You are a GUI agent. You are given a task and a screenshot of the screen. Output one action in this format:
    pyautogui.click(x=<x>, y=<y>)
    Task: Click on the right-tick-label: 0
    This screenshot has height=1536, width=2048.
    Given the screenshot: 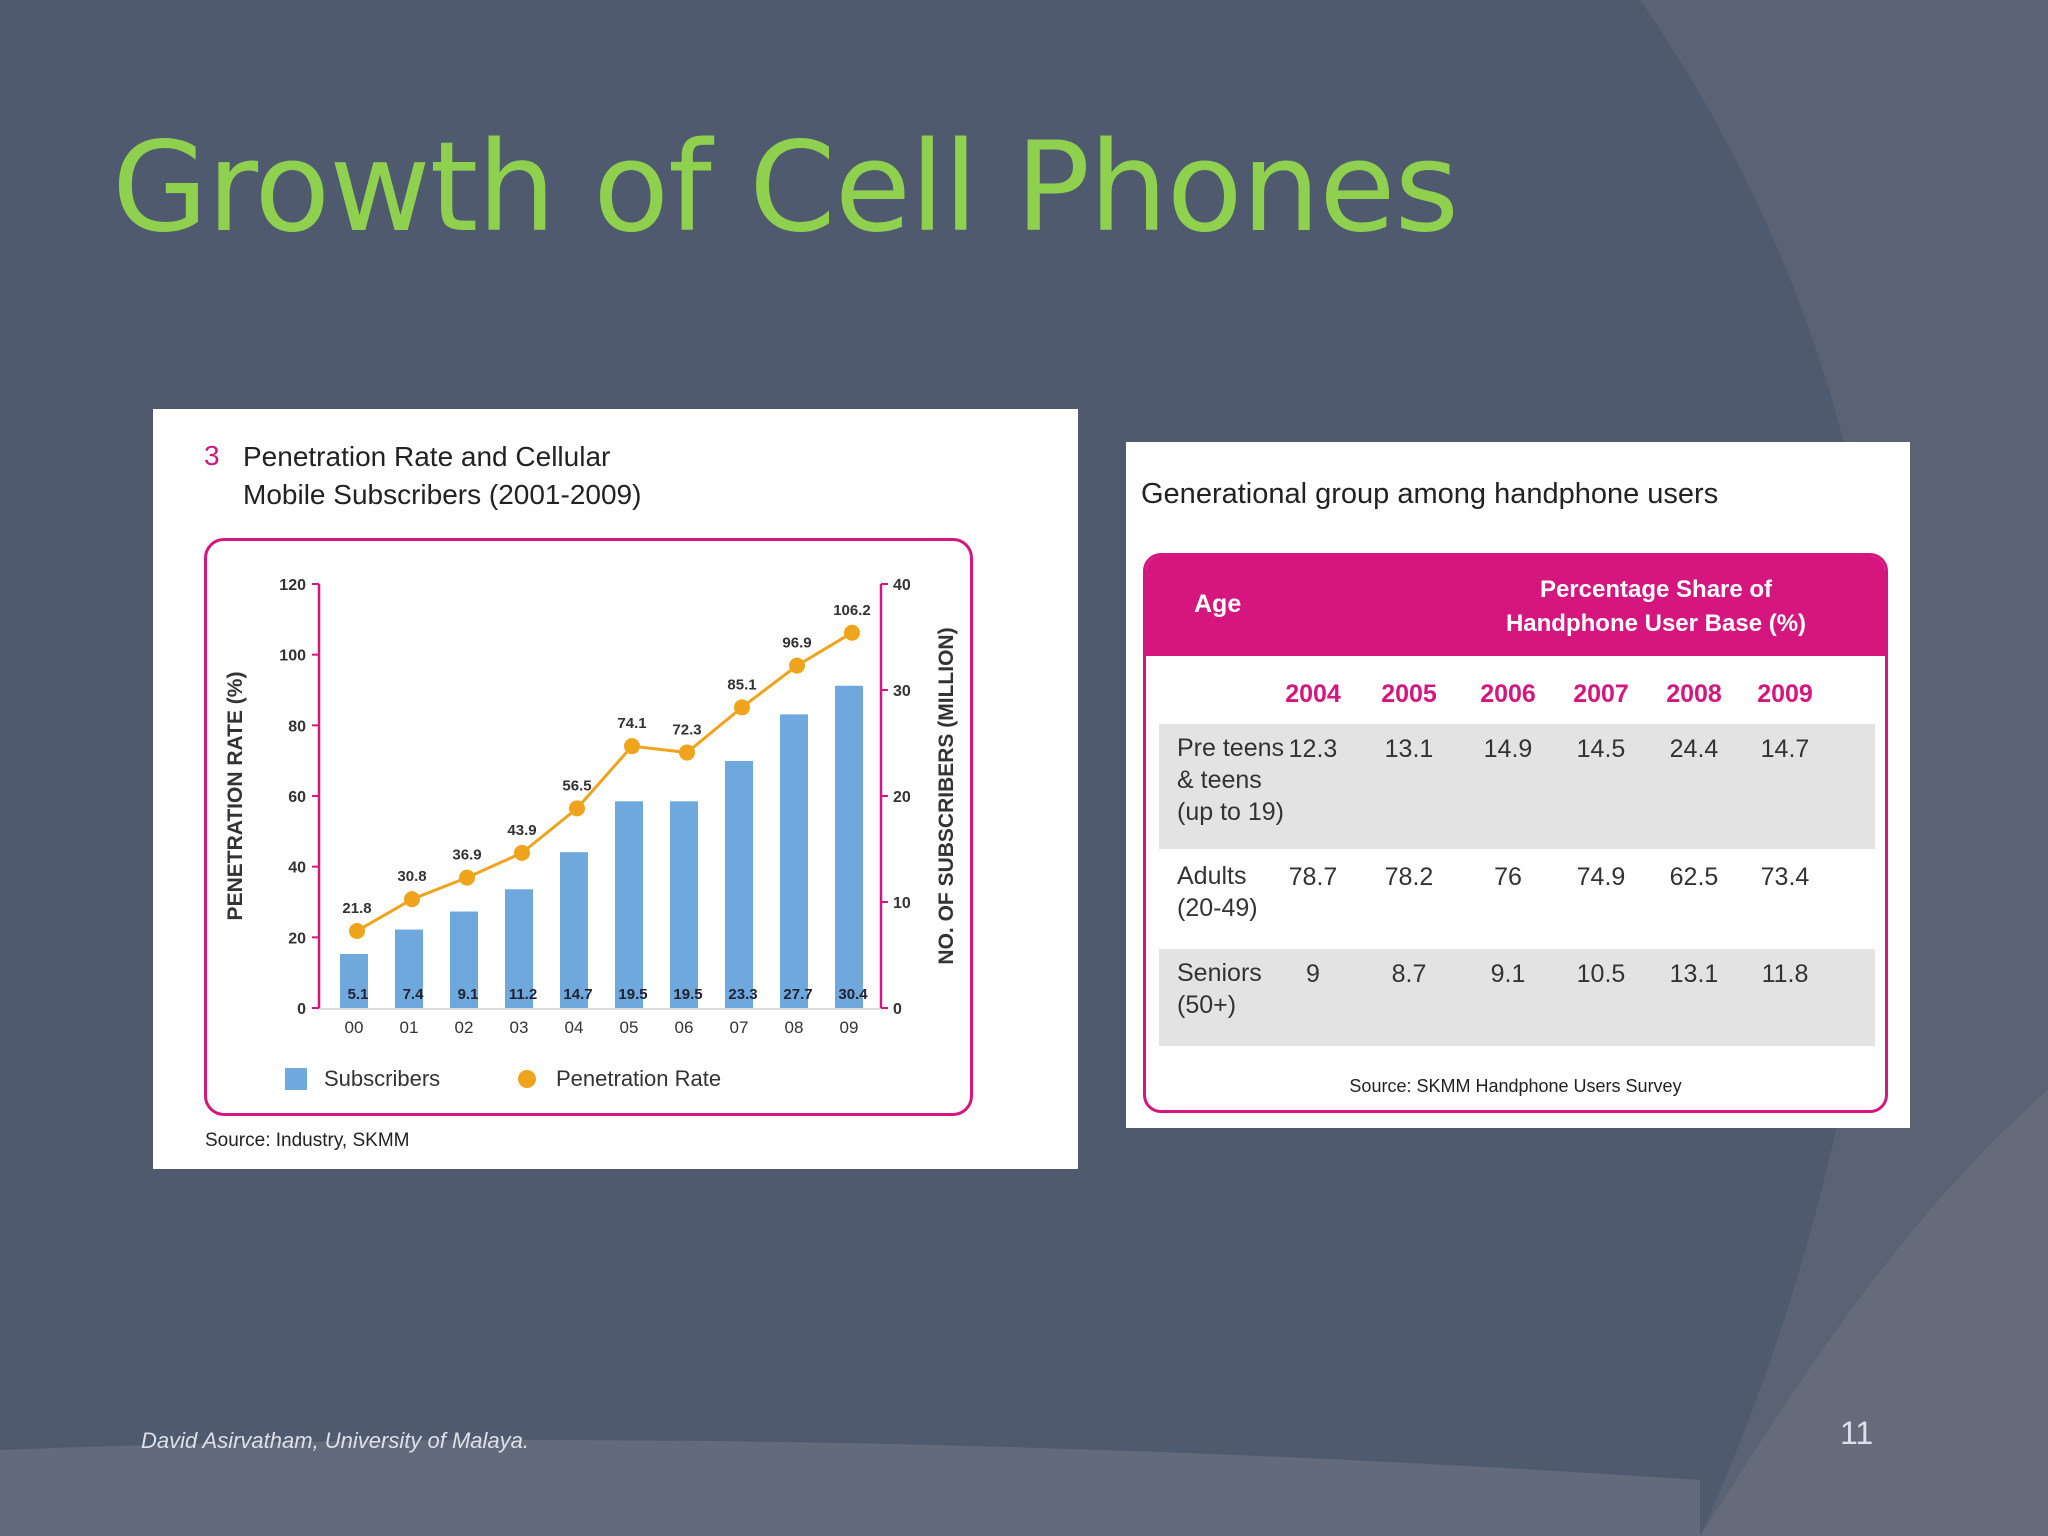 What is the action you would take?
    pyautogui.click(x=897, y=1009)
    